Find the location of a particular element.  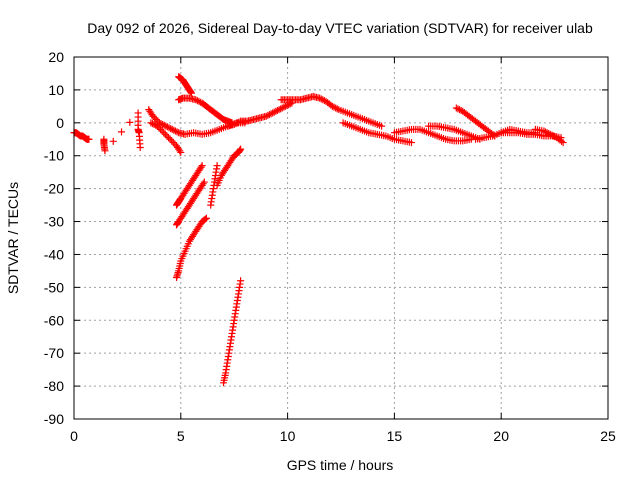

series-early-dots is located at coordinates (122, 132).